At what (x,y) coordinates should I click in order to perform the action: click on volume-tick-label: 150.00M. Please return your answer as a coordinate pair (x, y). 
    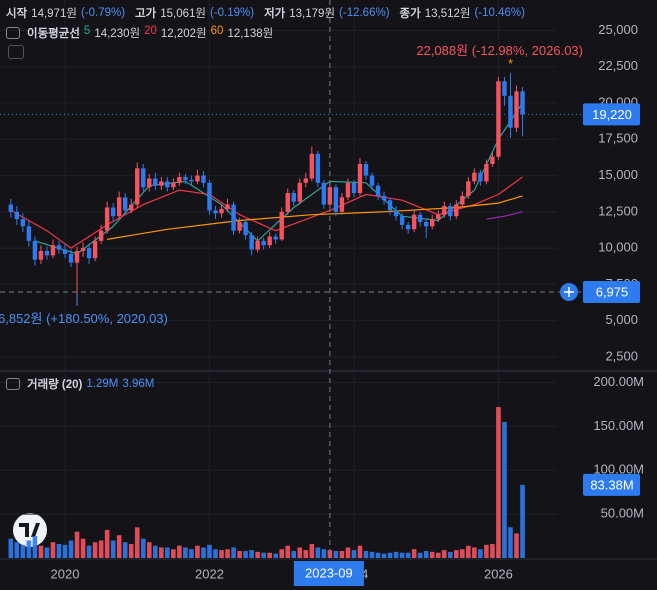
    Looking at the image, I should click on (618, 425).